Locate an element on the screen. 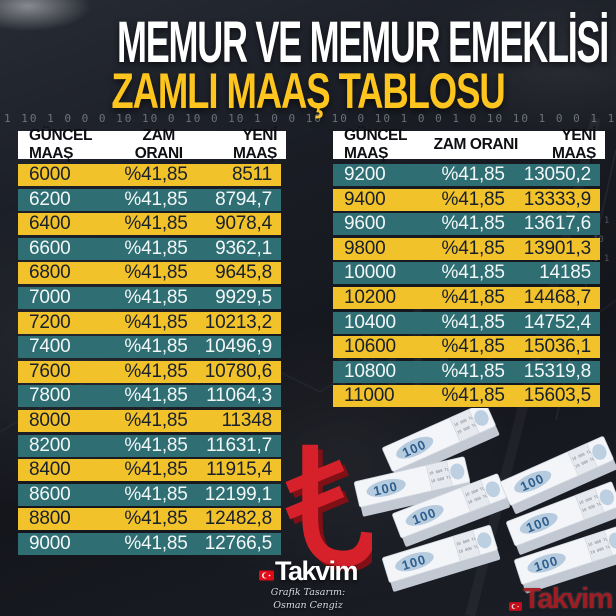 The height and width of the screenshot is (616, 616). table-row: 6400 %41,85 9078,4 is located at coordinates (149, 224).